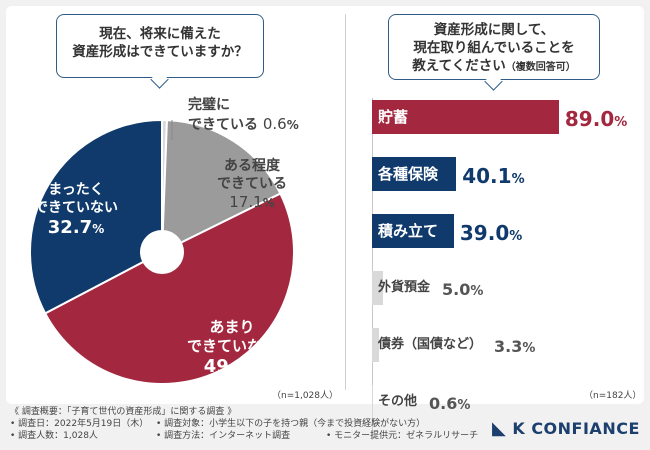 The width and height of the screenshot is (650, 450). I want to click on slice-label-not-much: あまり できていない 49.6%, so click(232, 348).